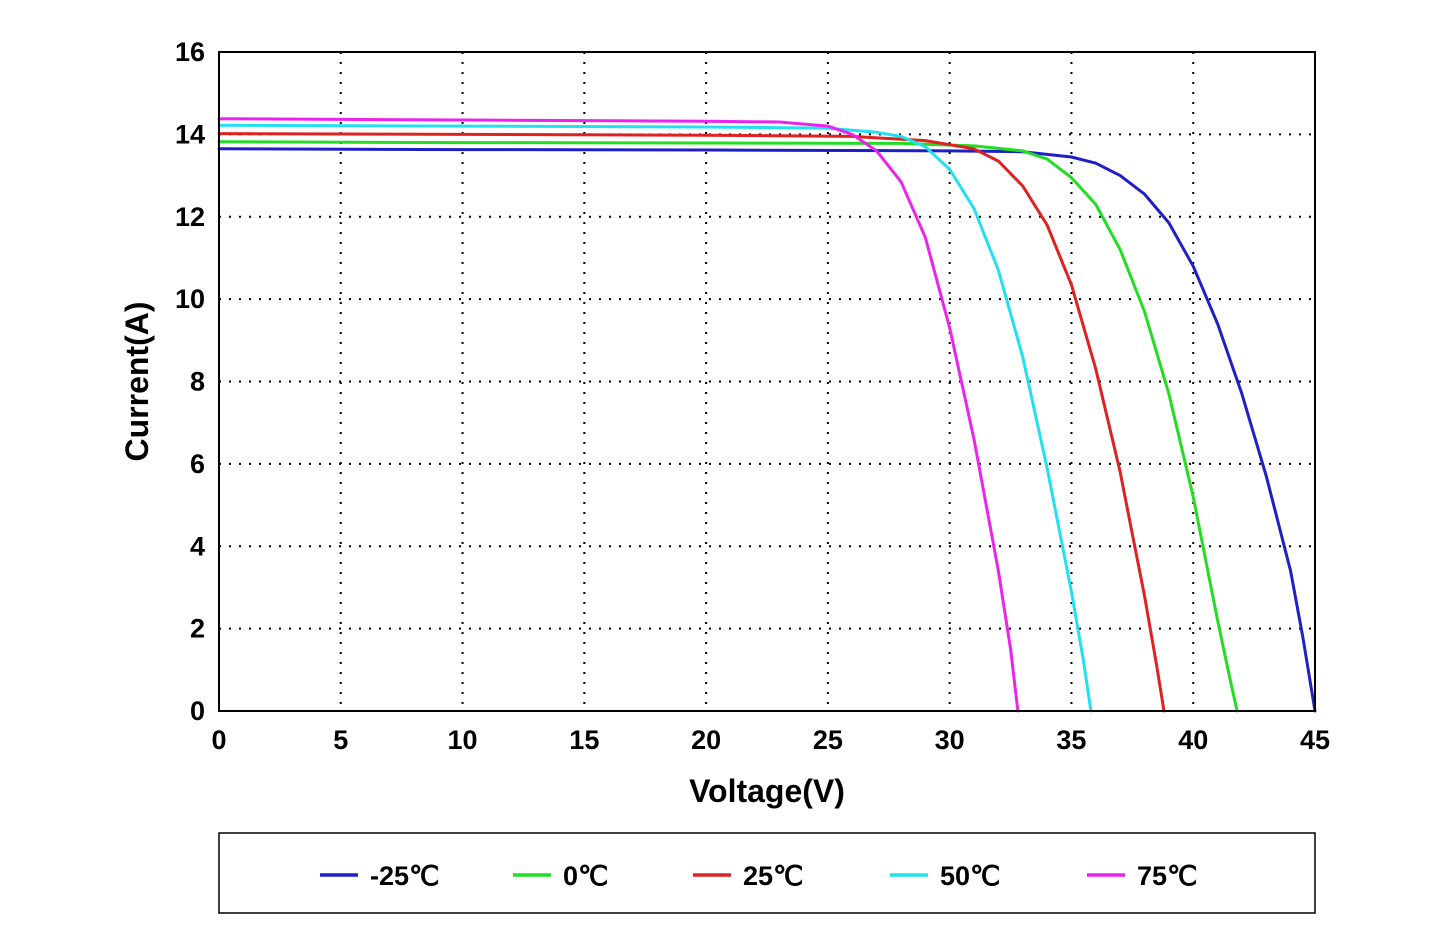 This screenshot has height=947, width=1449. I want to click on y-tick-label: 6, so click(197, 464).